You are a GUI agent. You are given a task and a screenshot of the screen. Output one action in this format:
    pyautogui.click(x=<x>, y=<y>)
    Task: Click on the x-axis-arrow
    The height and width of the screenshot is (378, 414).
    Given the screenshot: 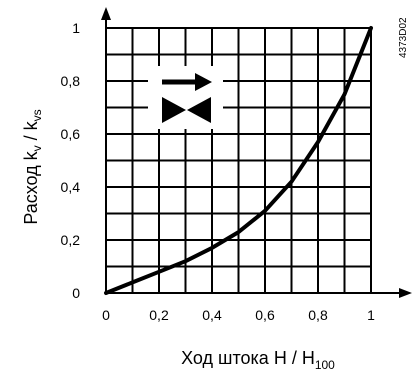 What is the action you would take?
    pyautogui.click(x=405, y=293)
    